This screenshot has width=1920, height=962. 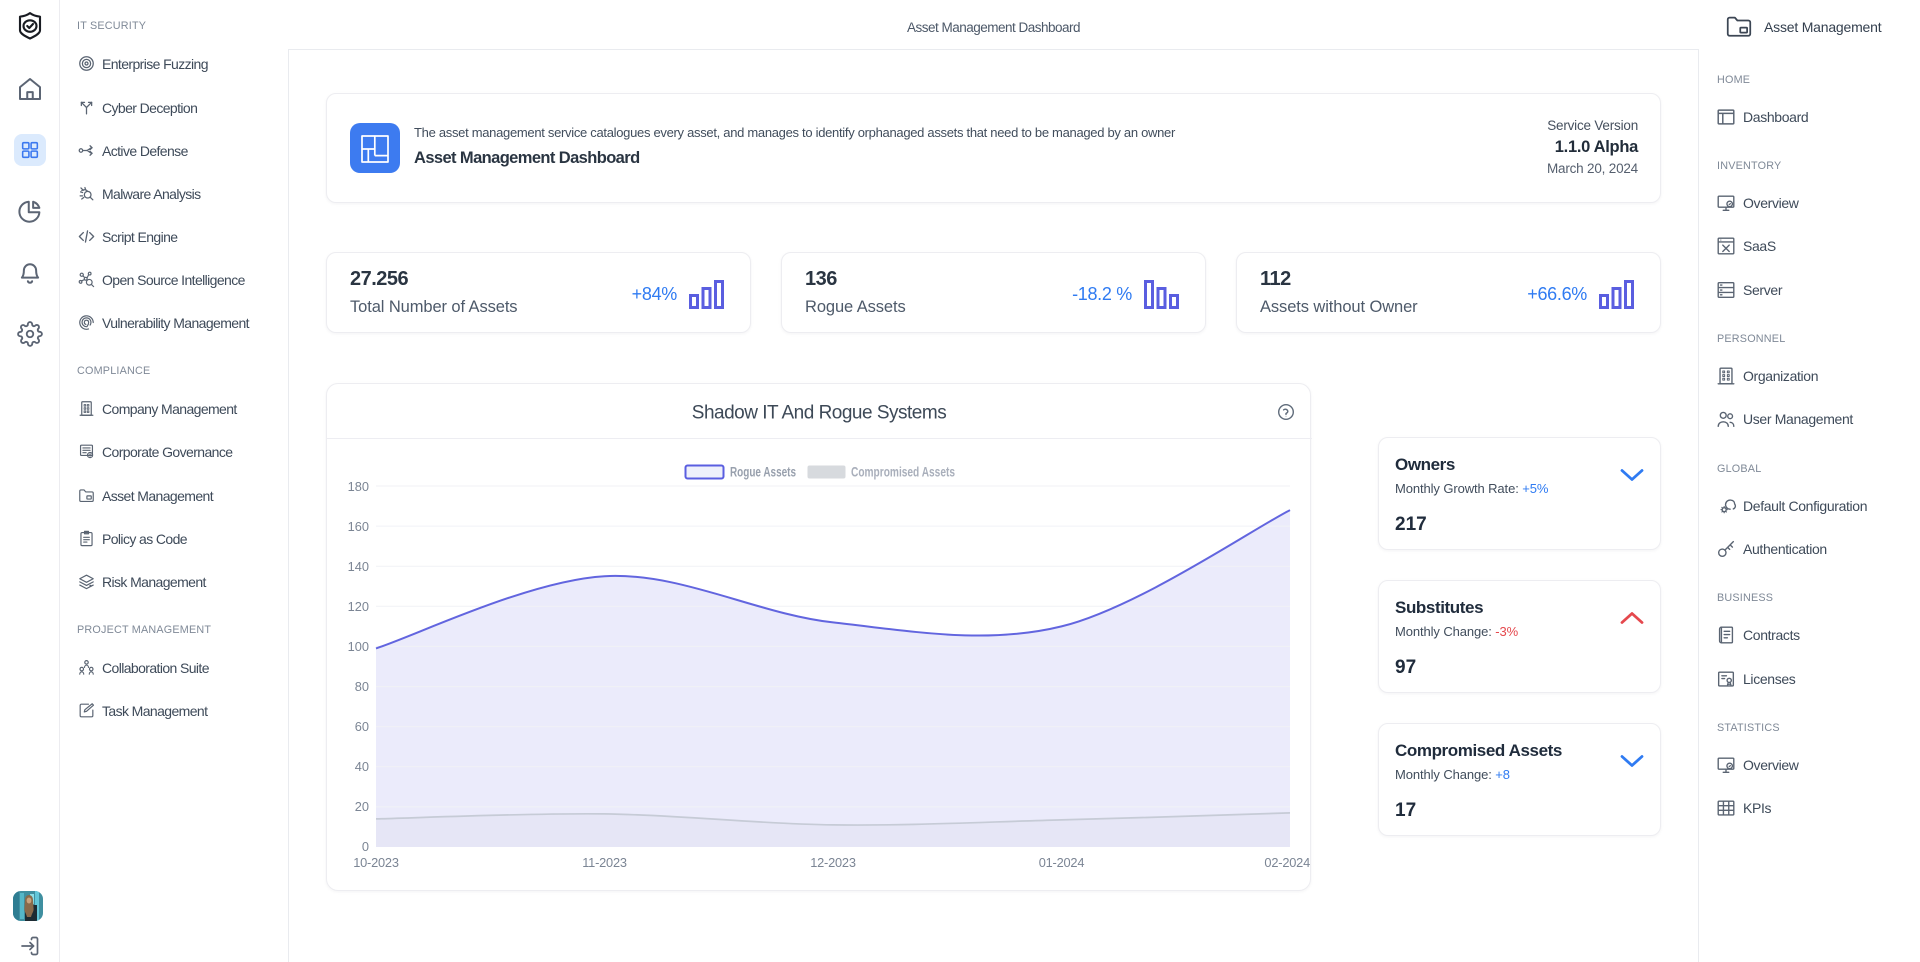 I want to click on svg-text: Shadow IT And Rogue Systems, so click(x=819, y=413).